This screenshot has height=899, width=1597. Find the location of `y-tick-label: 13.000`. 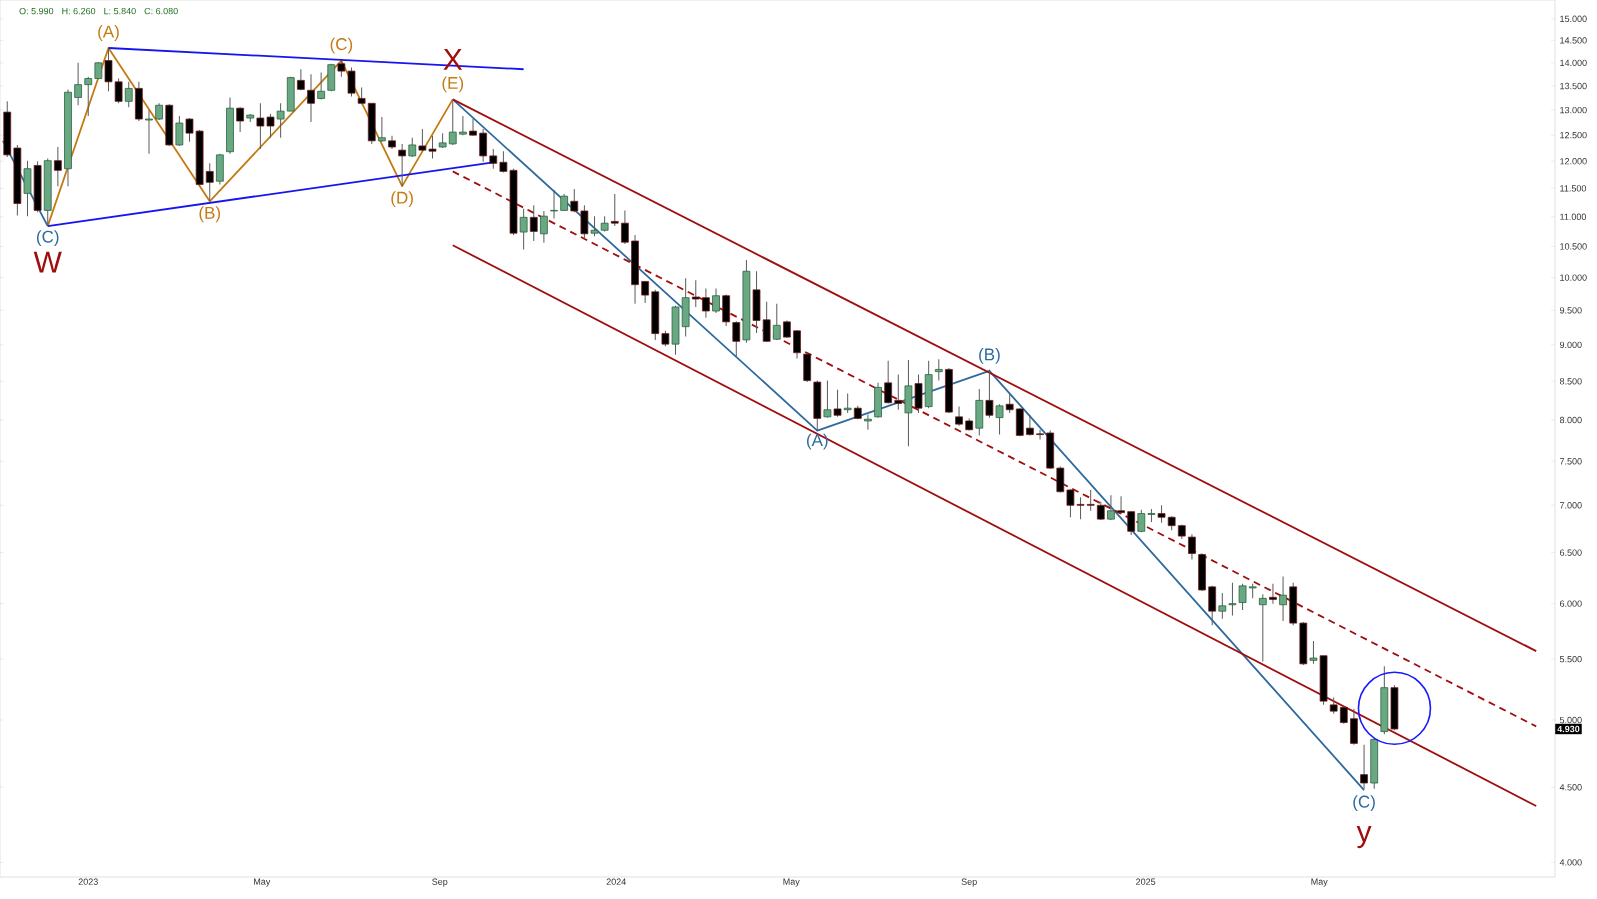

y-tick-label: 13.000 is located at coordinates (1573, 110).